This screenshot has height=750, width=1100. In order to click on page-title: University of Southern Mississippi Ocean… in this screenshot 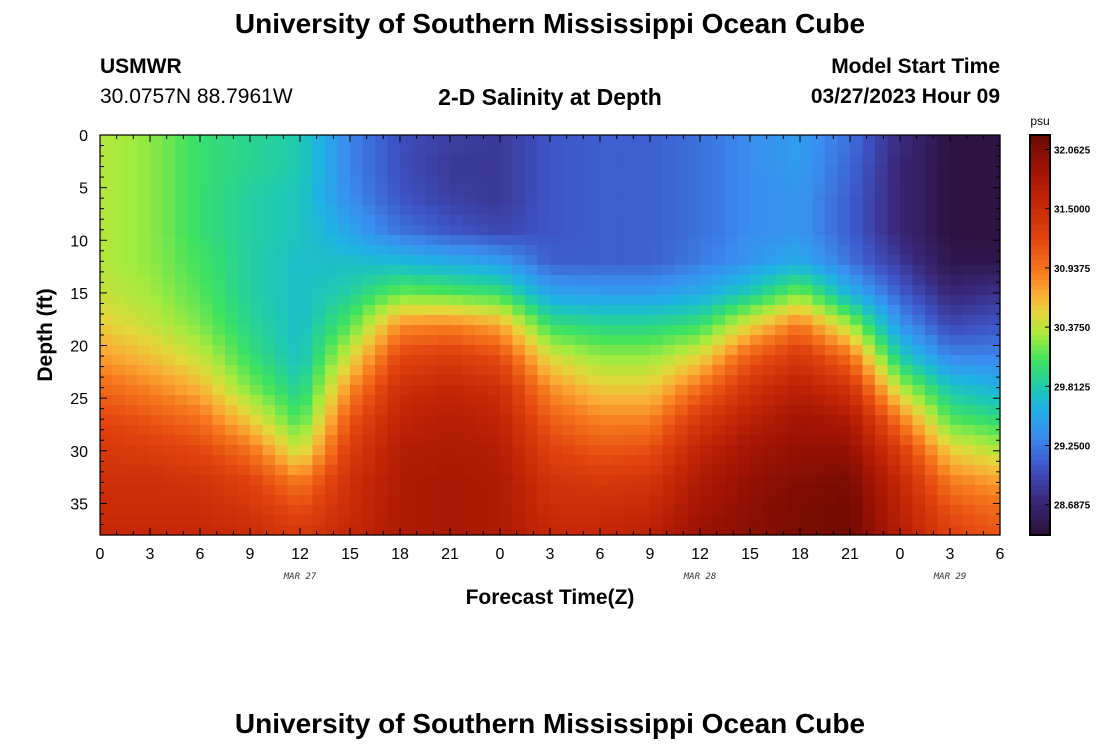, I will do `click(550, 23)`.